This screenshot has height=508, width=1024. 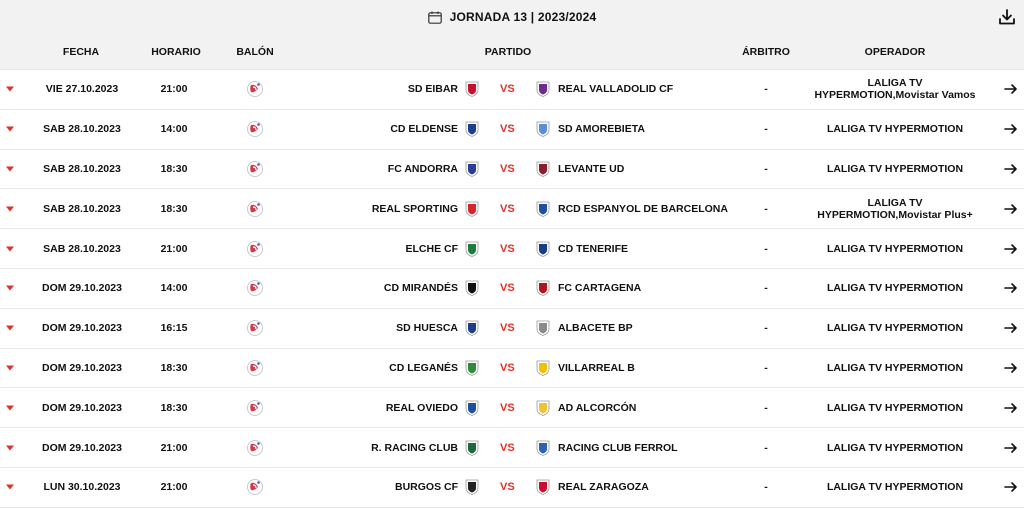 I want to click on away-team: RACING CLUB FERROL, so click(x=618, y=447).